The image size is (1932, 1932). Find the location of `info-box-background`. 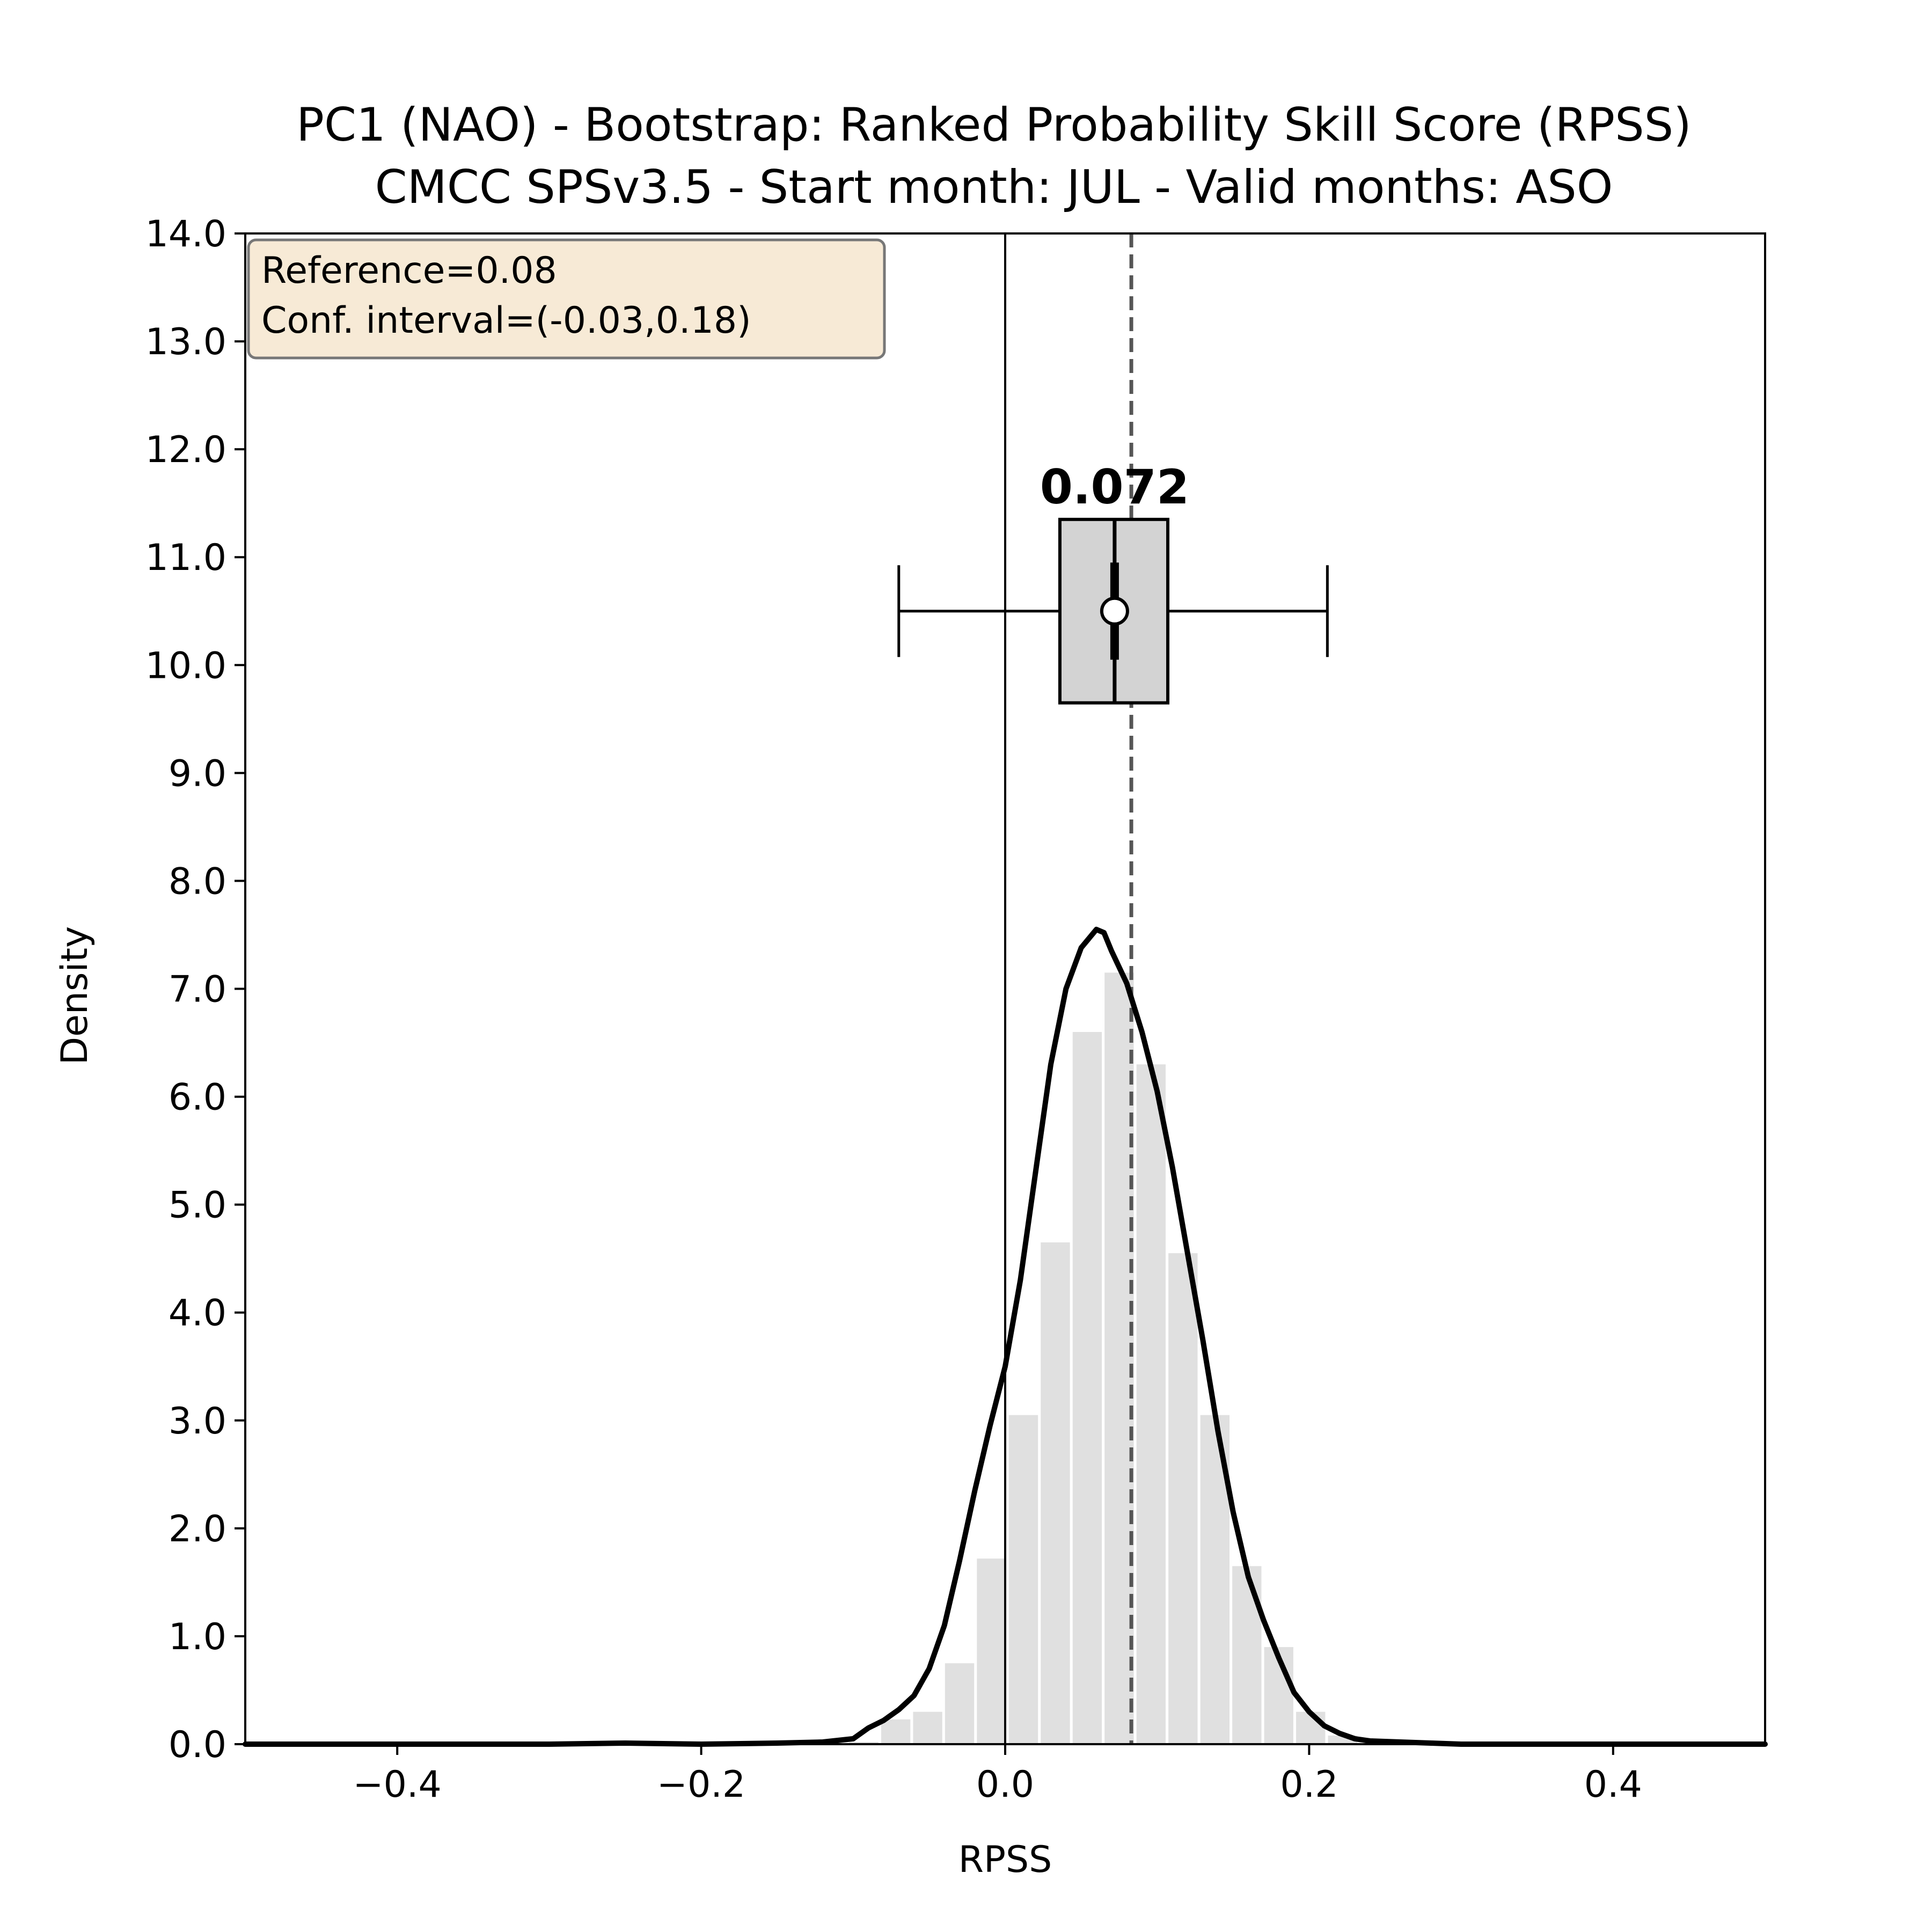

info-box-background is located at coordinates (566, 299).